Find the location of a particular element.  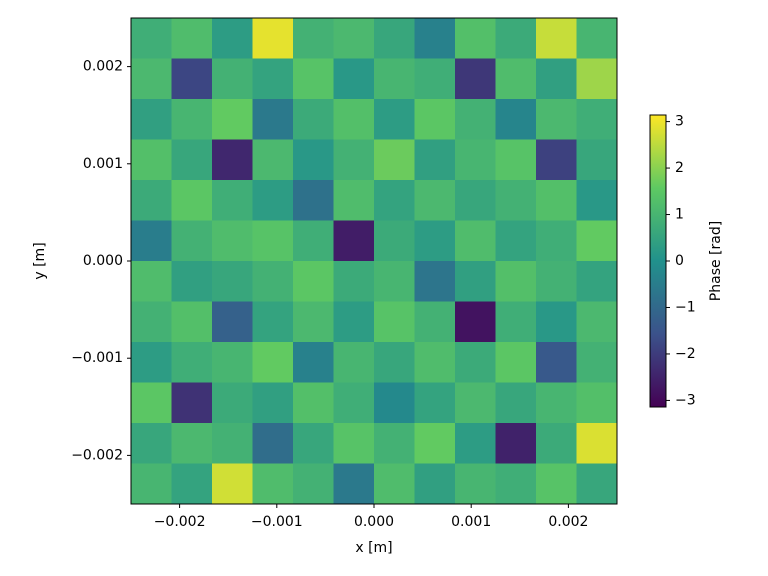

colorbar-label: Phase [rad] is located at coordinates (716, 261).